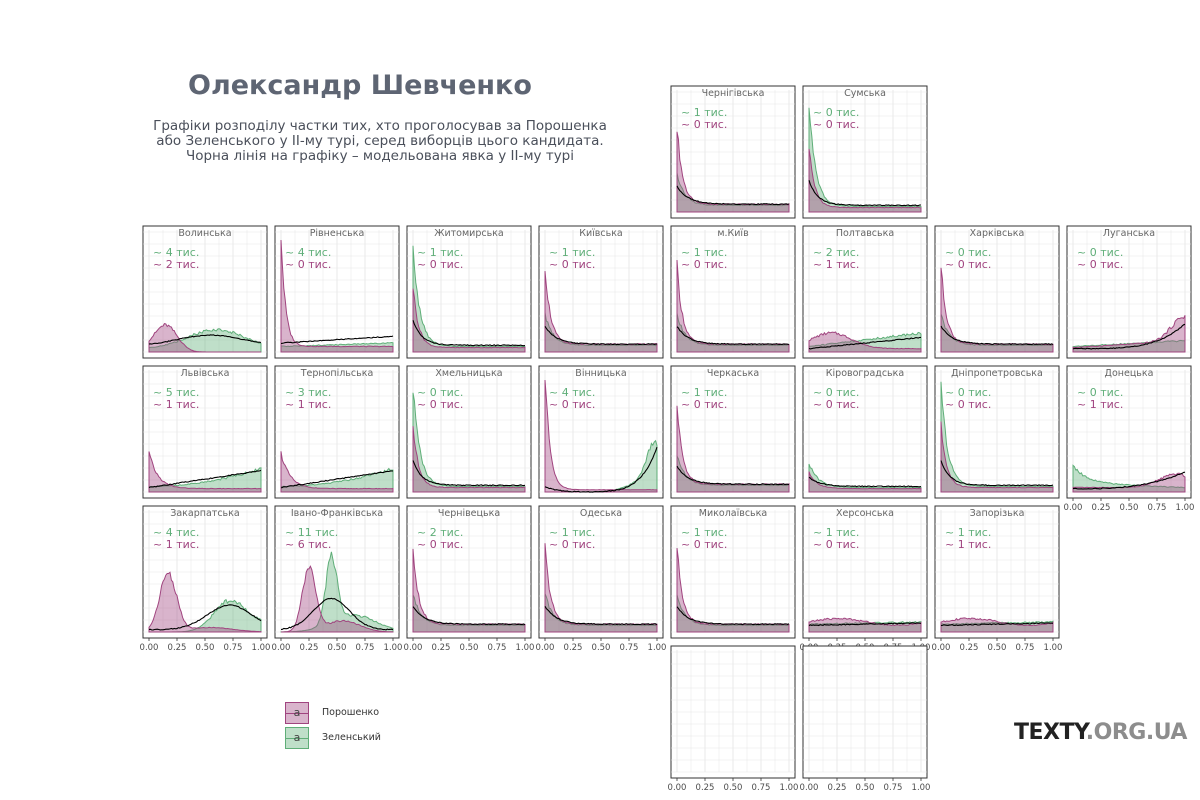 The height and width of the screenshot is (800, 1200). What do you see at coordinates (997, 292) in the screenshot?
I see `facet-panel: Харківська ~ 0 тис.~ 0 тис.` at bounding box center [997, 292].